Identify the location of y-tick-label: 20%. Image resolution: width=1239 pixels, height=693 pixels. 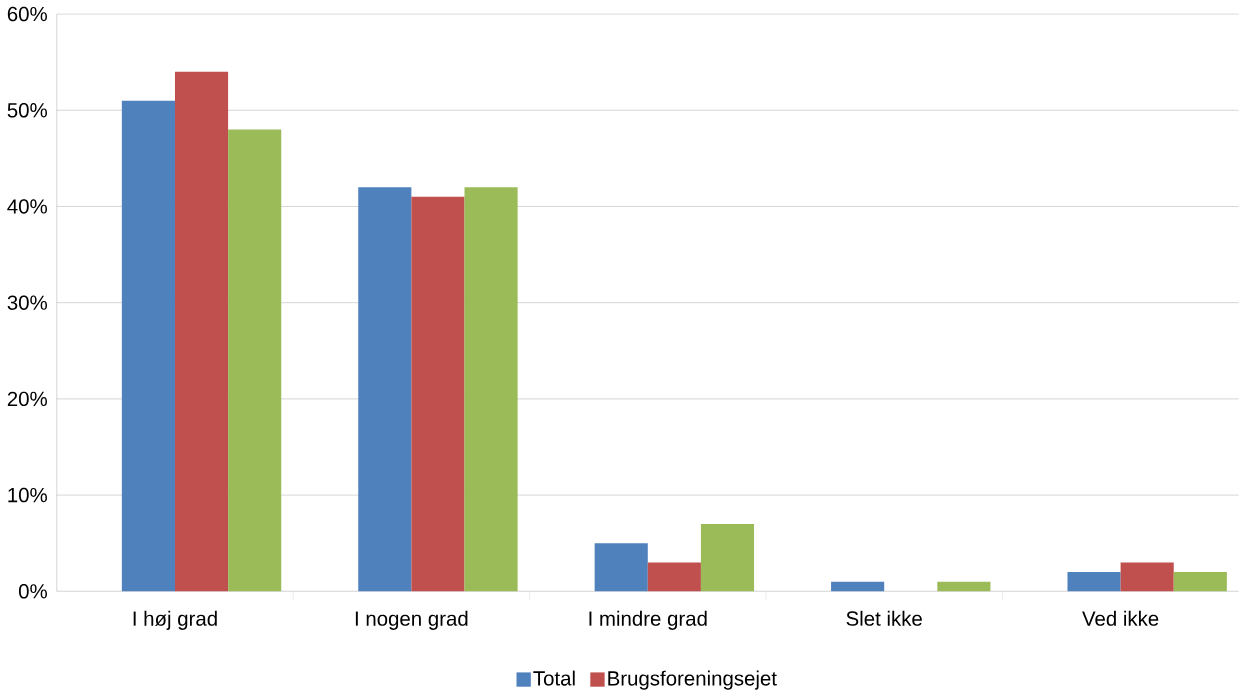
(27, 399).